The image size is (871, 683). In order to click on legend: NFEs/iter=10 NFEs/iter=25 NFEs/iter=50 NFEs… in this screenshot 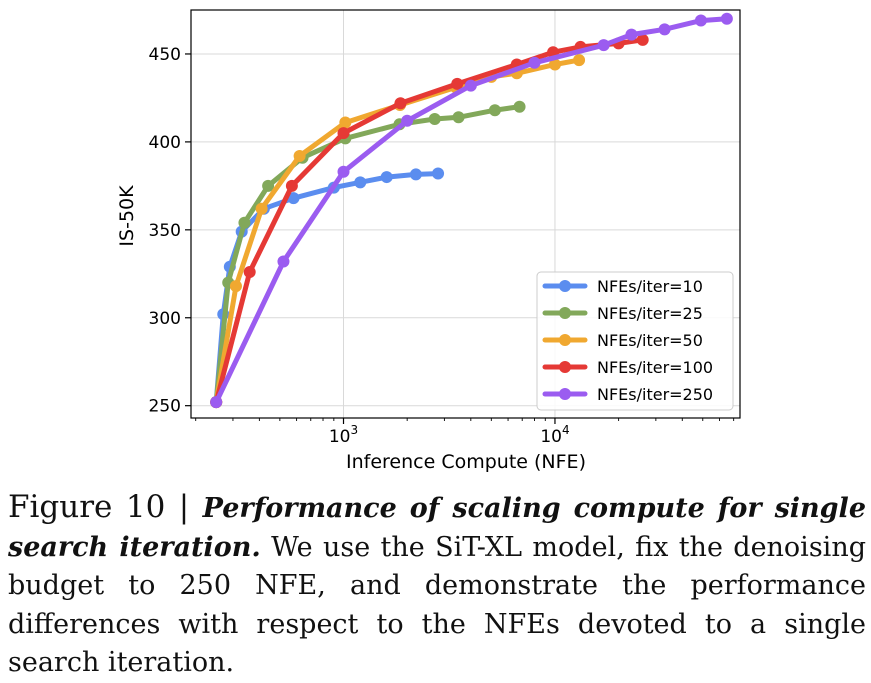, I will do `click(635, 341)`.